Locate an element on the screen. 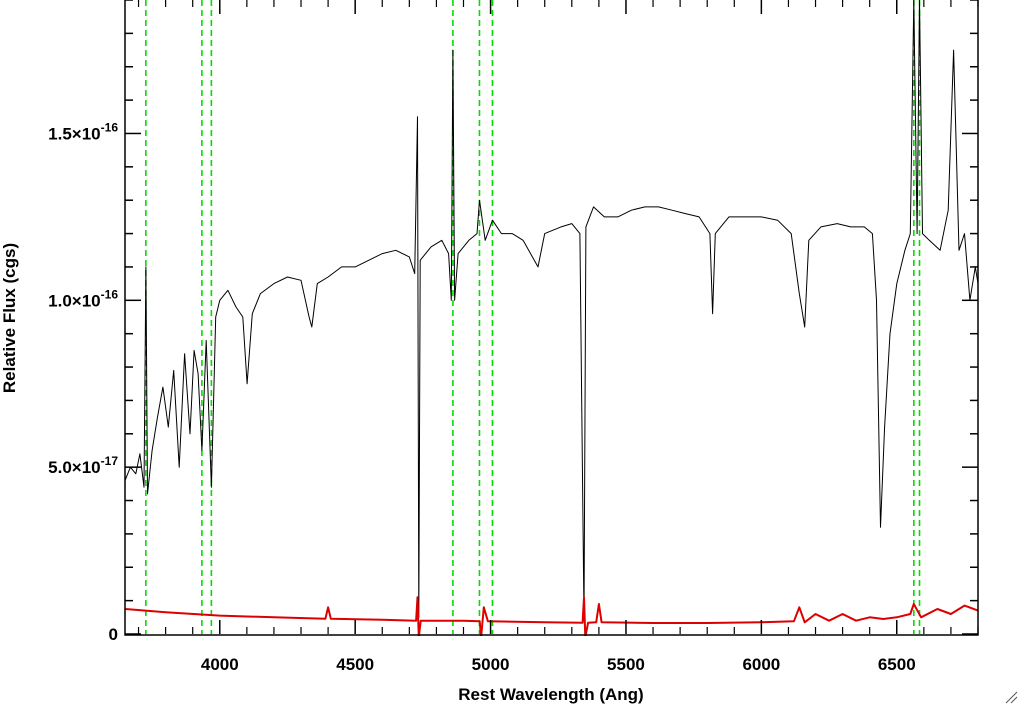 The image size is (1020, 706). resize-grip-icon is located at coordinates (1011, 697).